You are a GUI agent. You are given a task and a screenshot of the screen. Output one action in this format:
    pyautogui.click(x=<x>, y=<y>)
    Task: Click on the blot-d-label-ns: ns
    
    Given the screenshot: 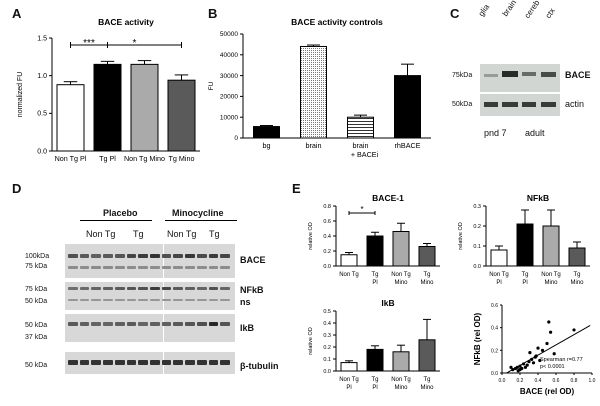 What is the action you would take?
    pyautogui.click(x=245, y=302)
    